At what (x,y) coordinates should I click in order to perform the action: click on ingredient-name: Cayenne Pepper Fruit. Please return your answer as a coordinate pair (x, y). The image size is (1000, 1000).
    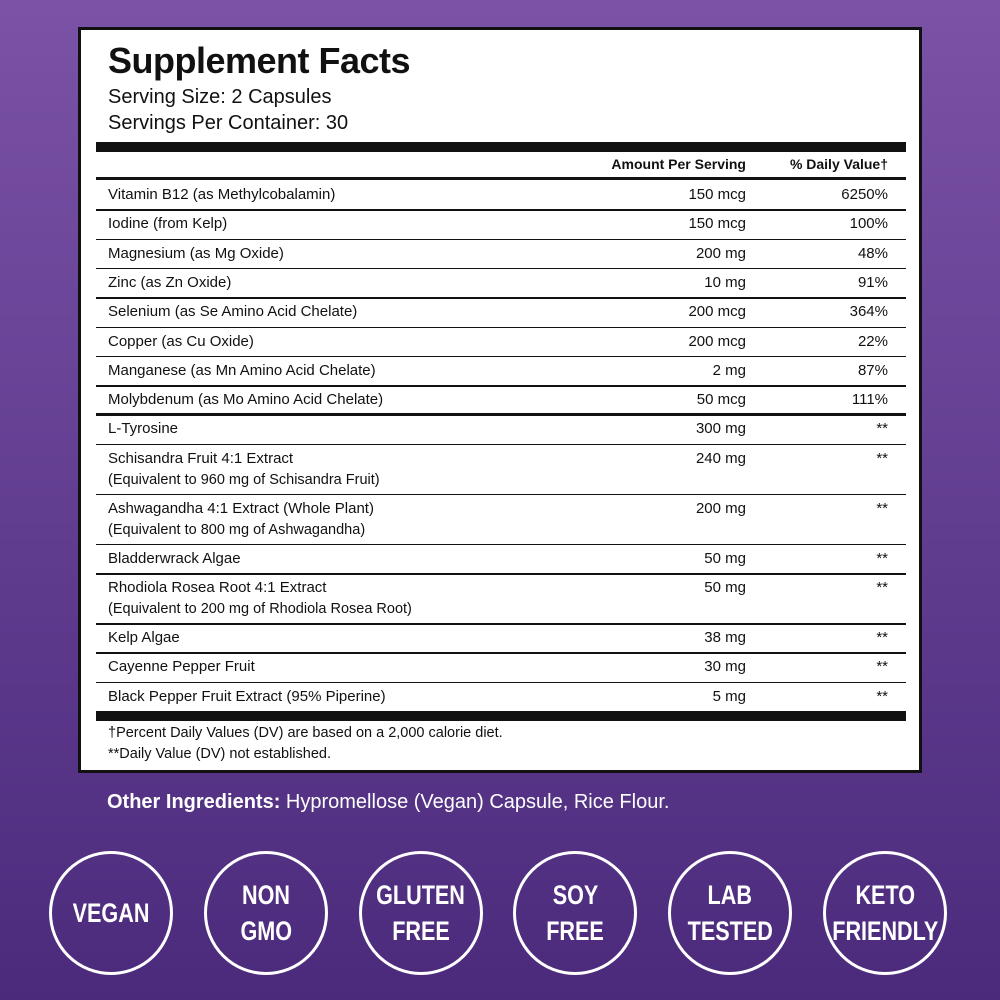
    Looking at the image, I should click on (181, 667).